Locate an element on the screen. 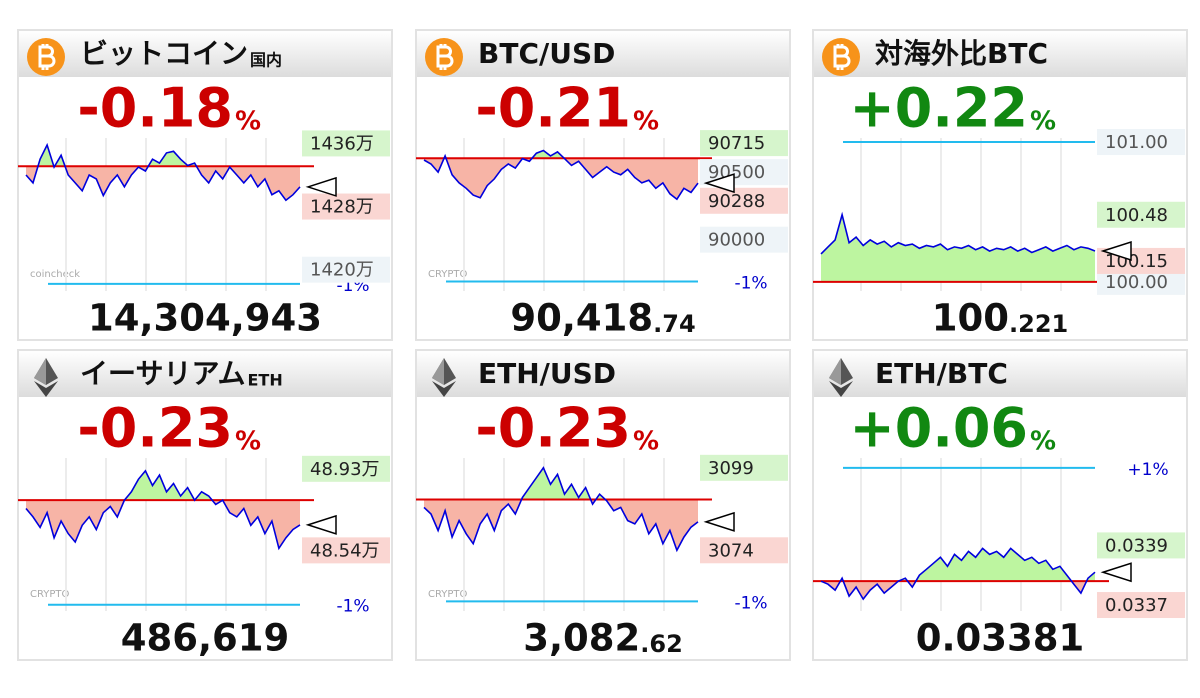 This screenshot has height=698, width=1200. y-tick-label: 101.00 is located at coordinates (1136, 142).